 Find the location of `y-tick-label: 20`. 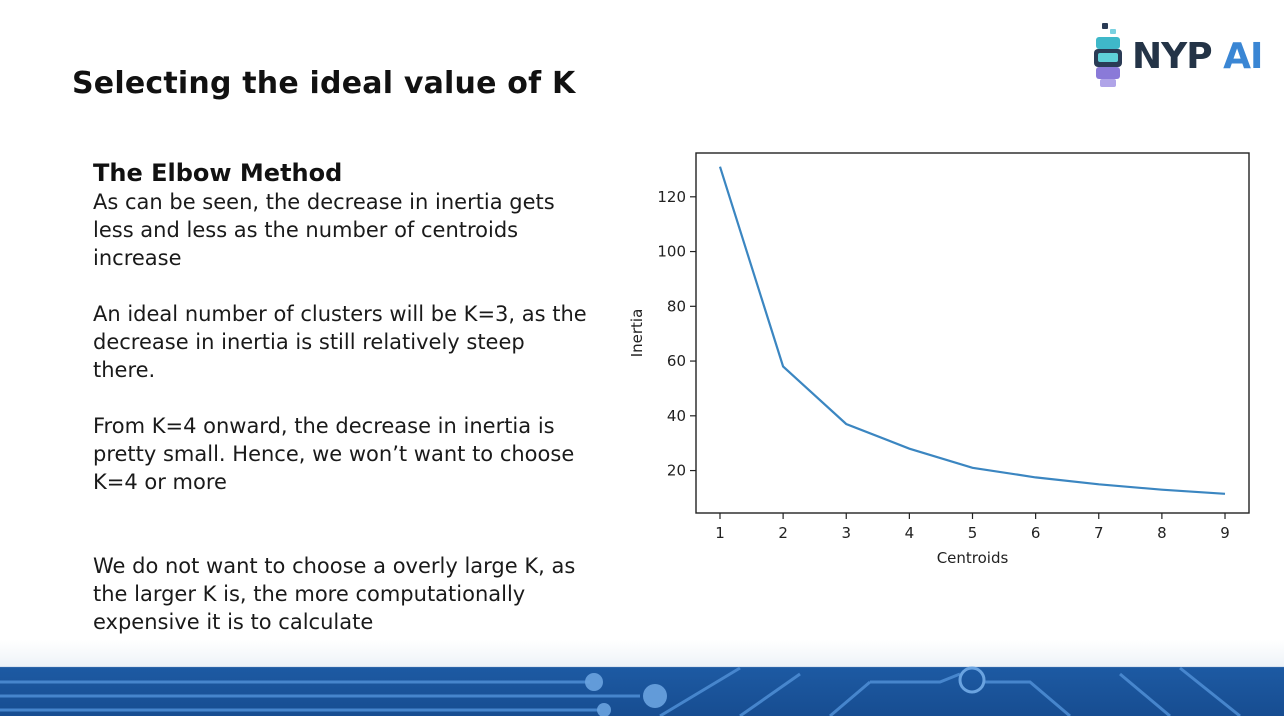

y-tick-label: 20 is located at coordinates (676, 471).